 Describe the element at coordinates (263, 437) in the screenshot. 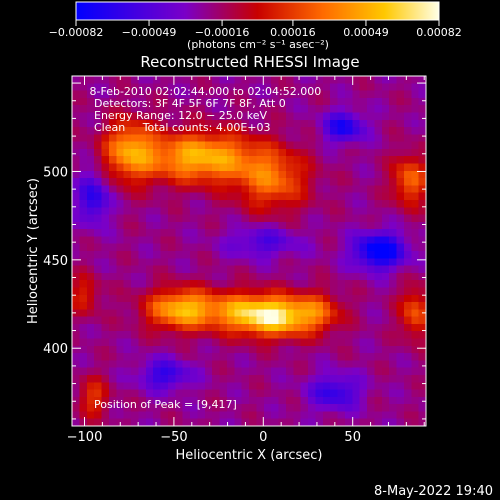

I see `x-tick-label: 0` at that location.